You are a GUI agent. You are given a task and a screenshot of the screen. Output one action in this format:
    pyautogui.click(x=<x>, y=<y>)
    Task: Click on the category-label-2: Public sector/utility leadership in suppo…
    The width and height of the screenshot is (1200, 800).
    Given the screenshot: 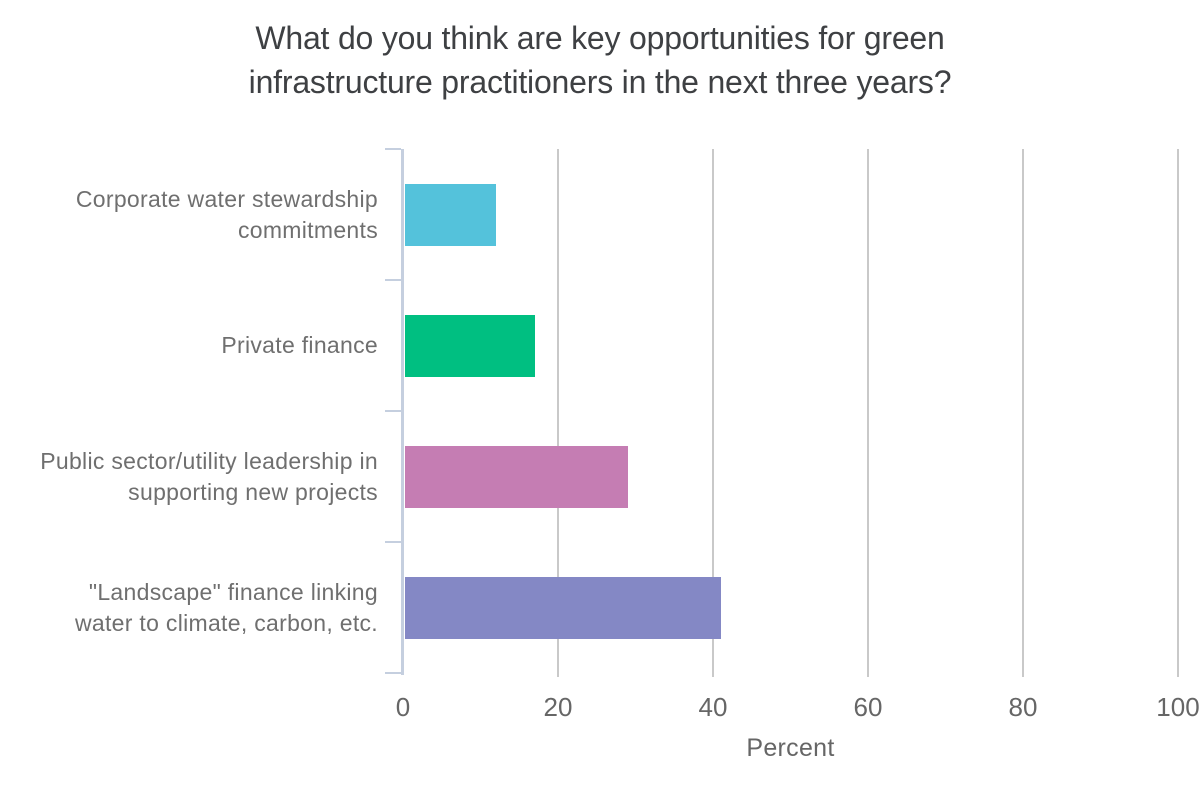 What is the action you would take?
    pyautogui.click(x=209, y=476)
    